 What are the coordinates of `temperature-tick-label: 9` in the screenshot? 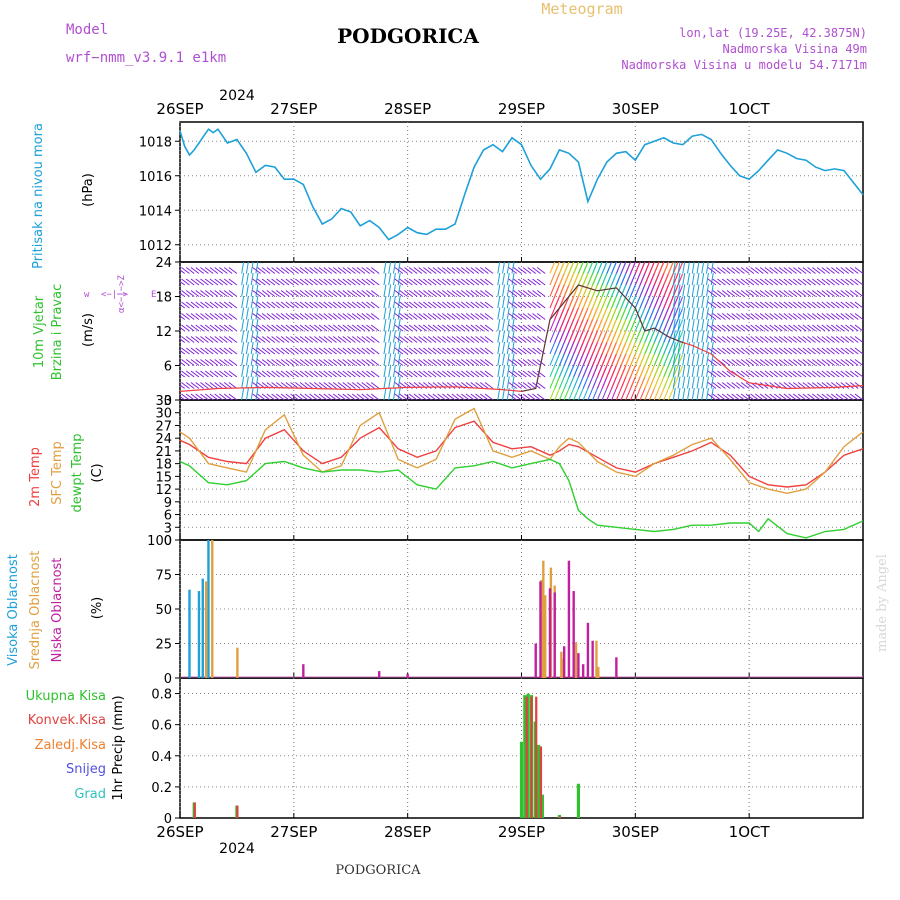 It's located at (168, 503).